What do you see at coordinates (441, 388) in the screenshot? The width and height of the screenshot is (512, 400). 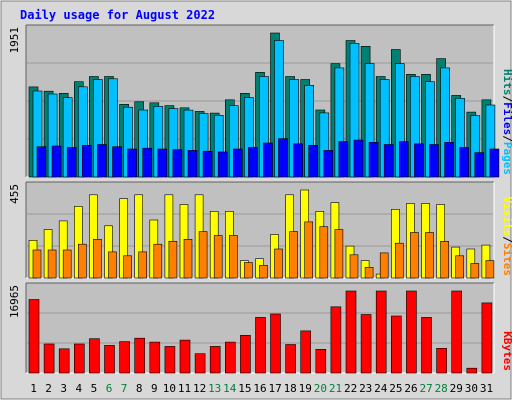 I see `x-tick-label-day-28: 28` at bounding box center [441, 388].